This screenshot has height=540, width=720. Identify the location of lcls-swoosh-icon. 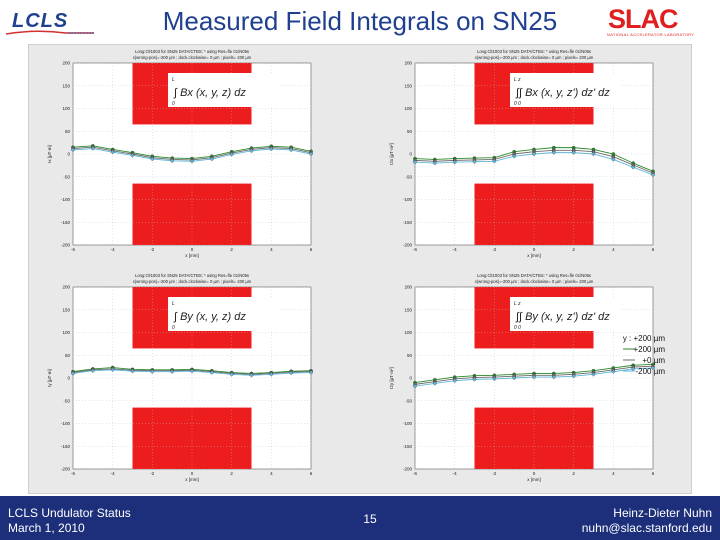
(50, 32).